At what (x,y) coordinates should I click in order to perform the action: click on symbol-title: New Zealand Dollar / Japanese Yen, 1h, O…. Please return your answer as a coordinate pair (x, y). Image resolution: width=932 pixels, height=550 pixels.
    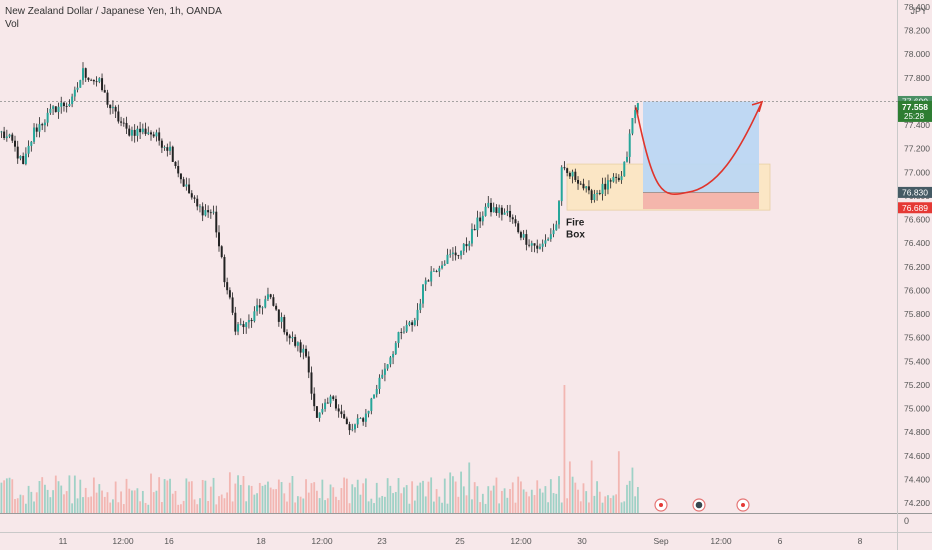
    Looking at the image, I should click on (113, 11).